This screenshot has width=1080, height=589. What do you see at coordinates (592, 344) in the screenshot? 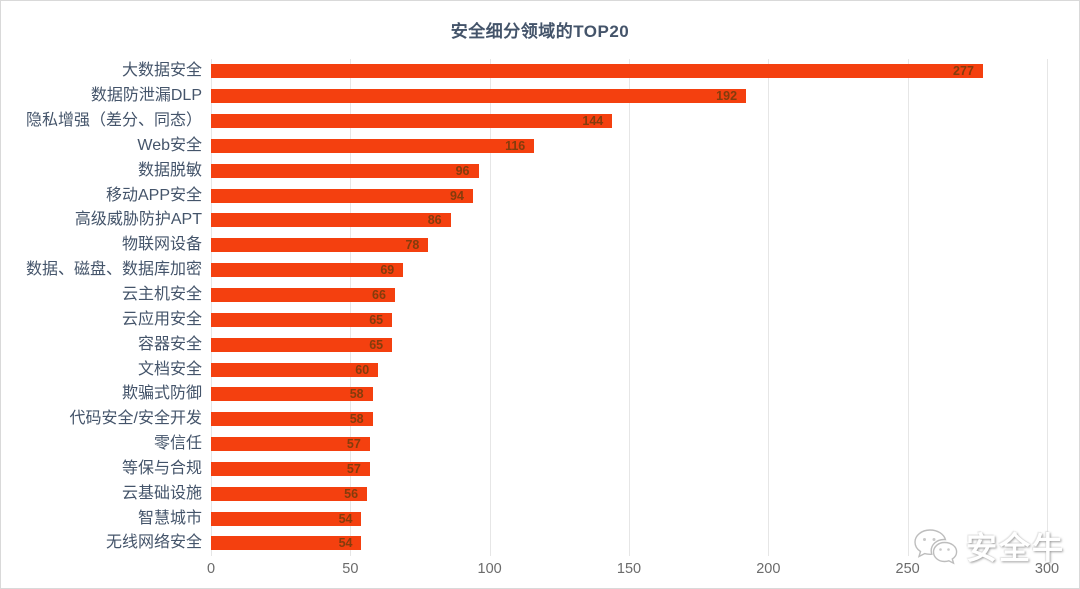
I see `bar-row: 容器安全 65` at bounding box center [592, 344].